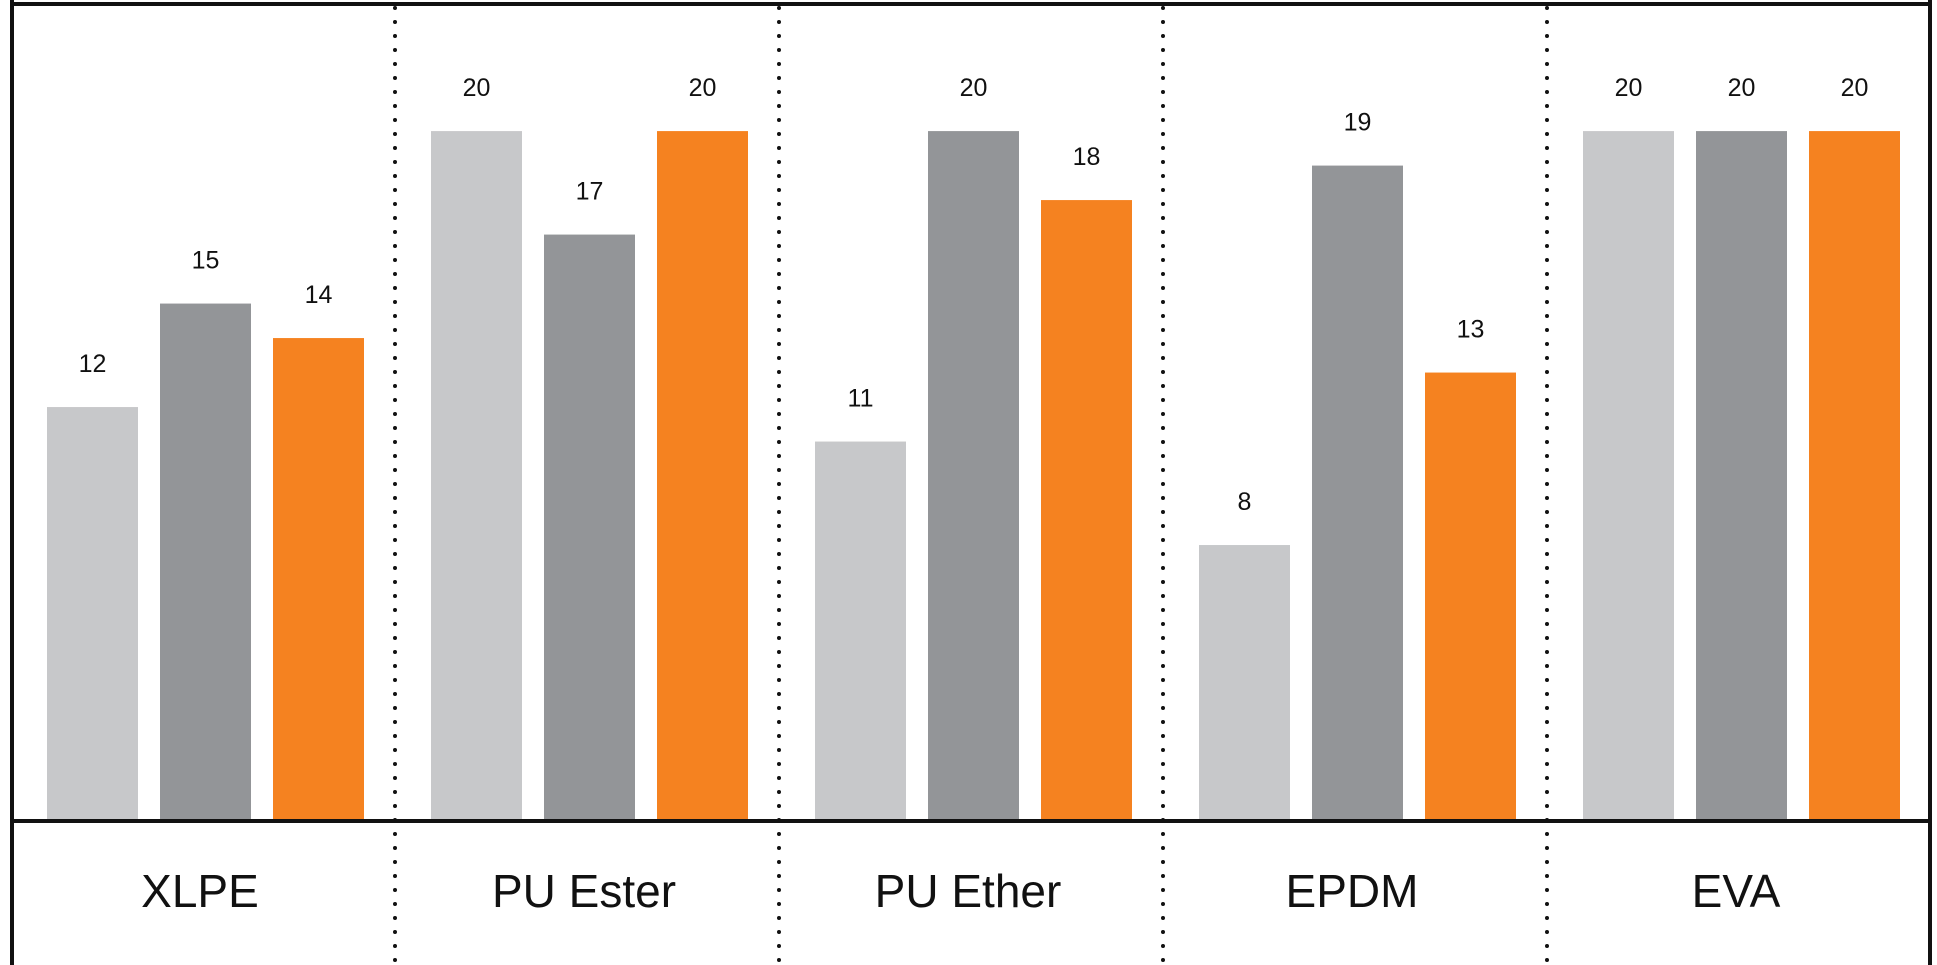 This screenshot has width=1937, height=965. I want to click on value-label: 11, so click(861, 399).